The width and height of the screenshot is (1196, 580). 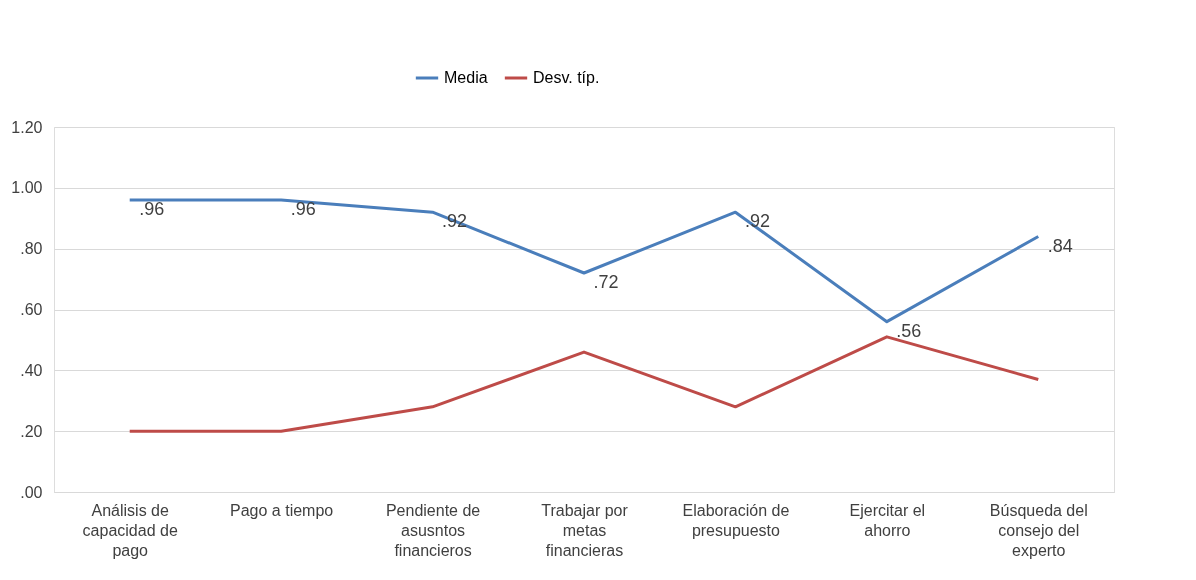 I want to click on legend-label: Media, so click(x=466, y=77).